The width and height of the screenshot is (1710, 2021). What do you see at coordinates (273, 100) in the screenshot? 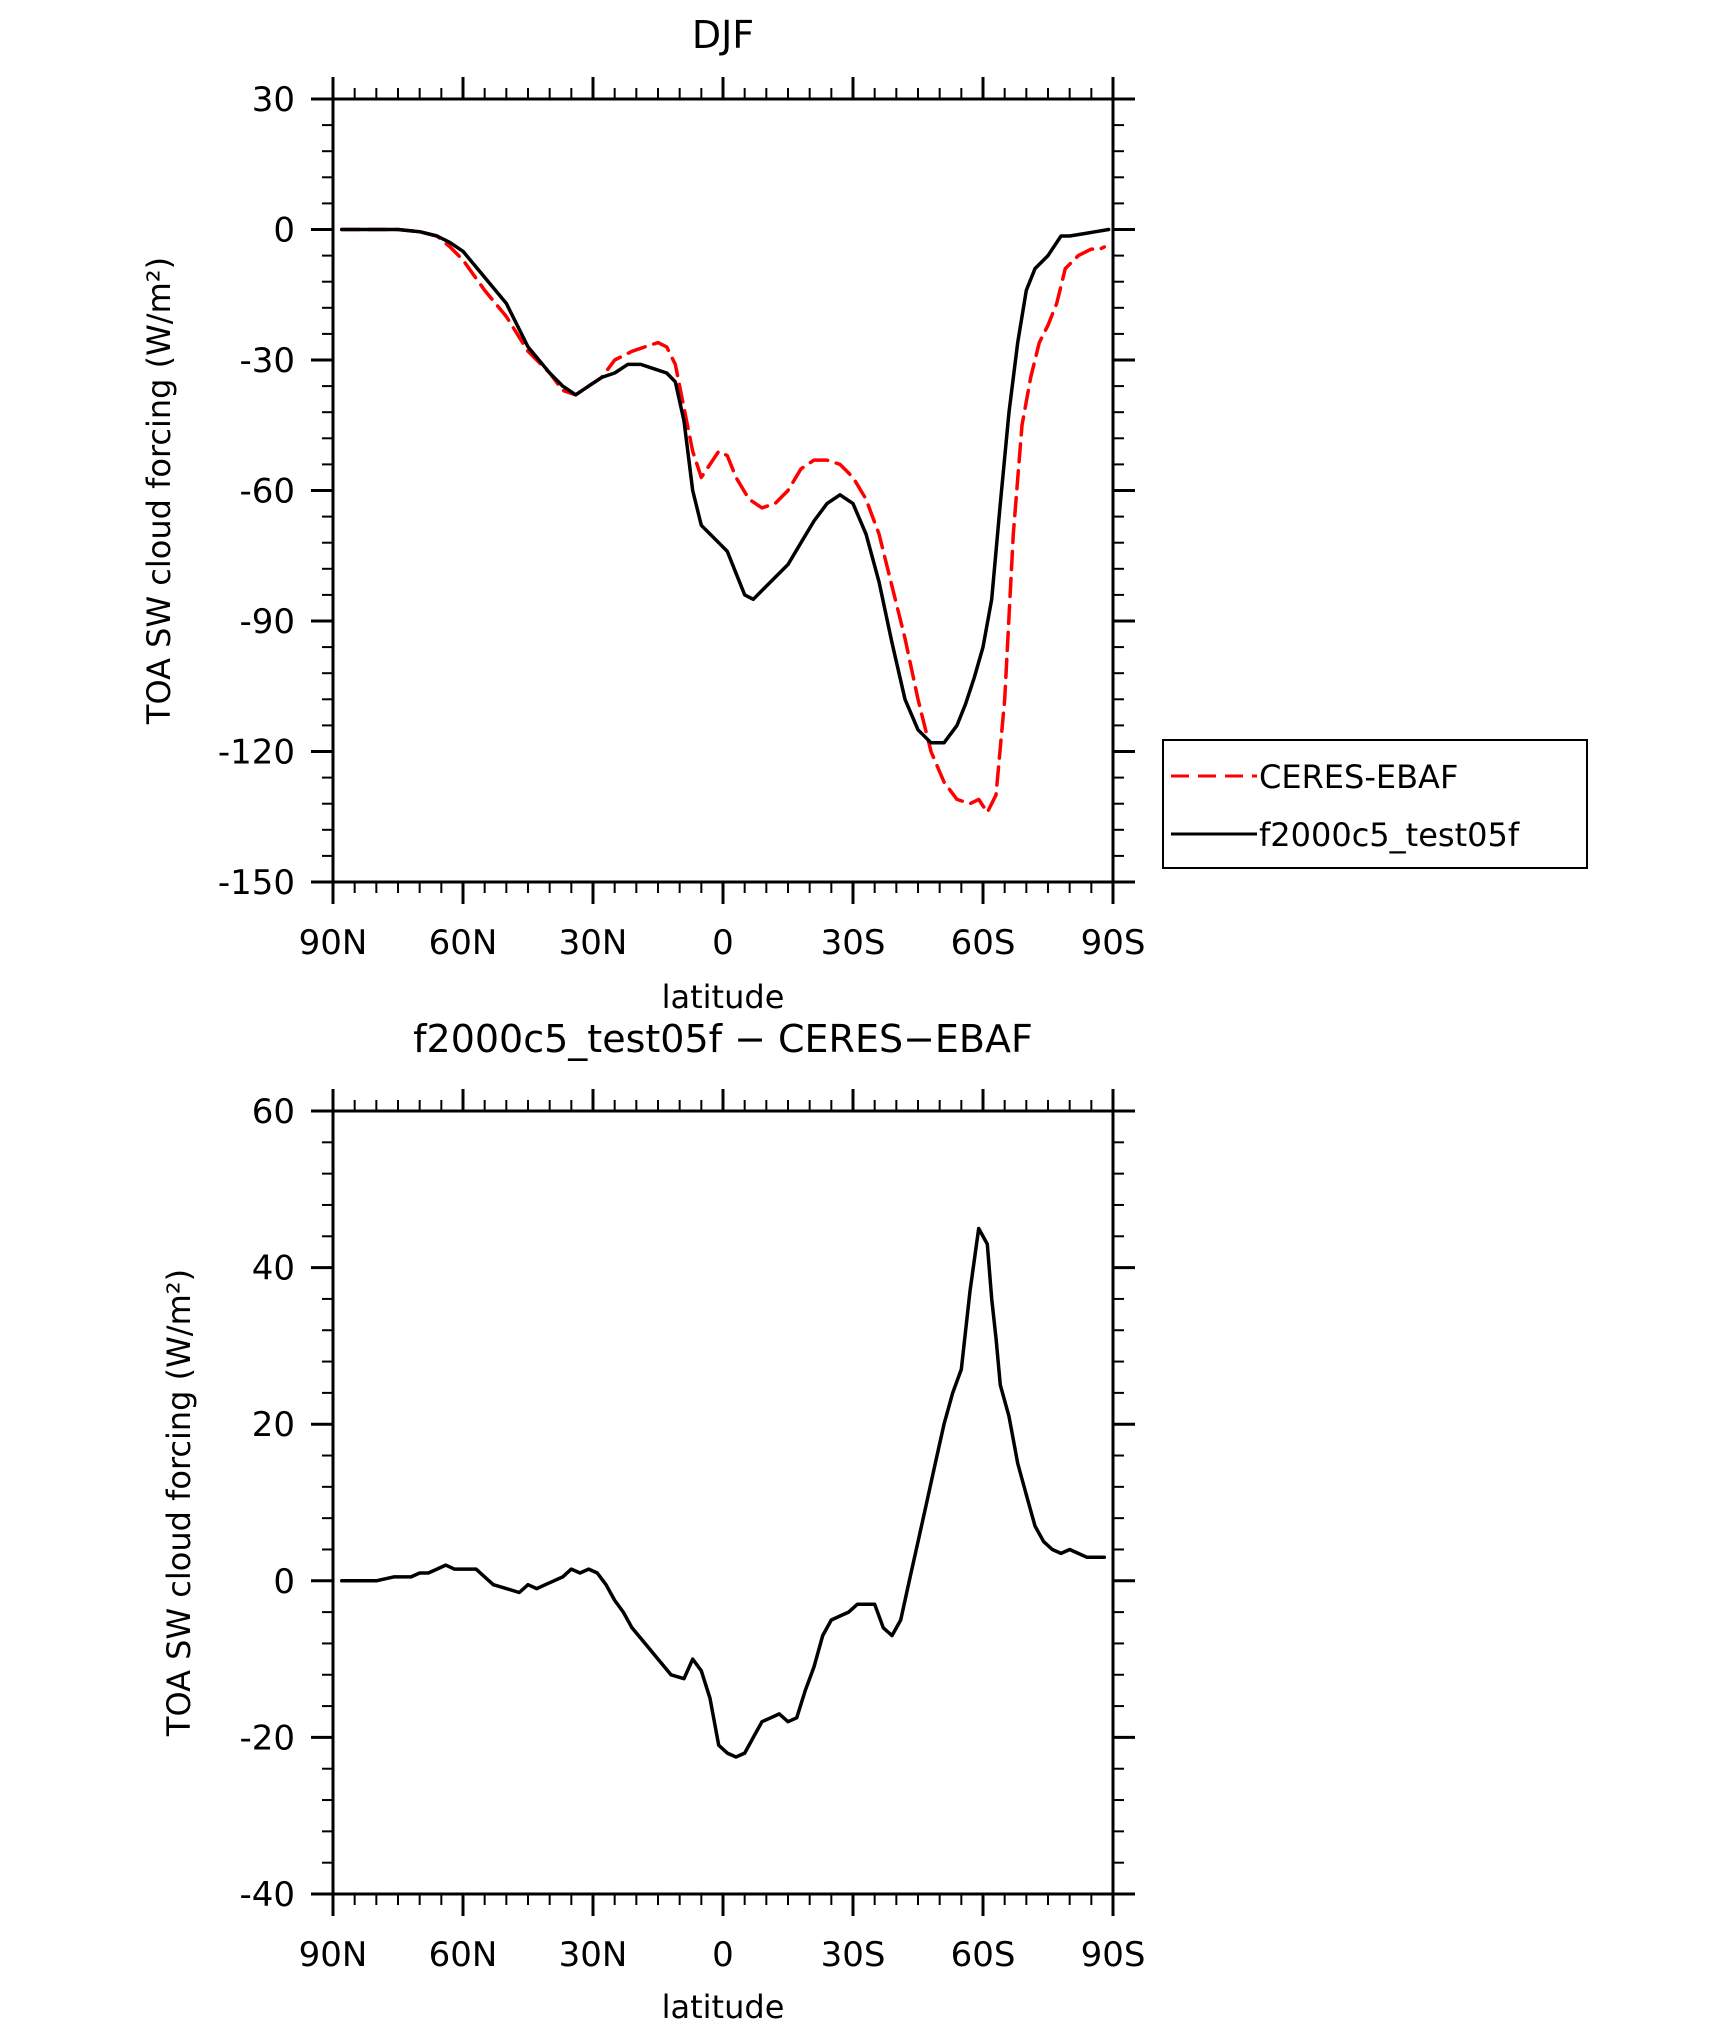
I see `y-tick-label: 30` at bounding box center [273, 100].